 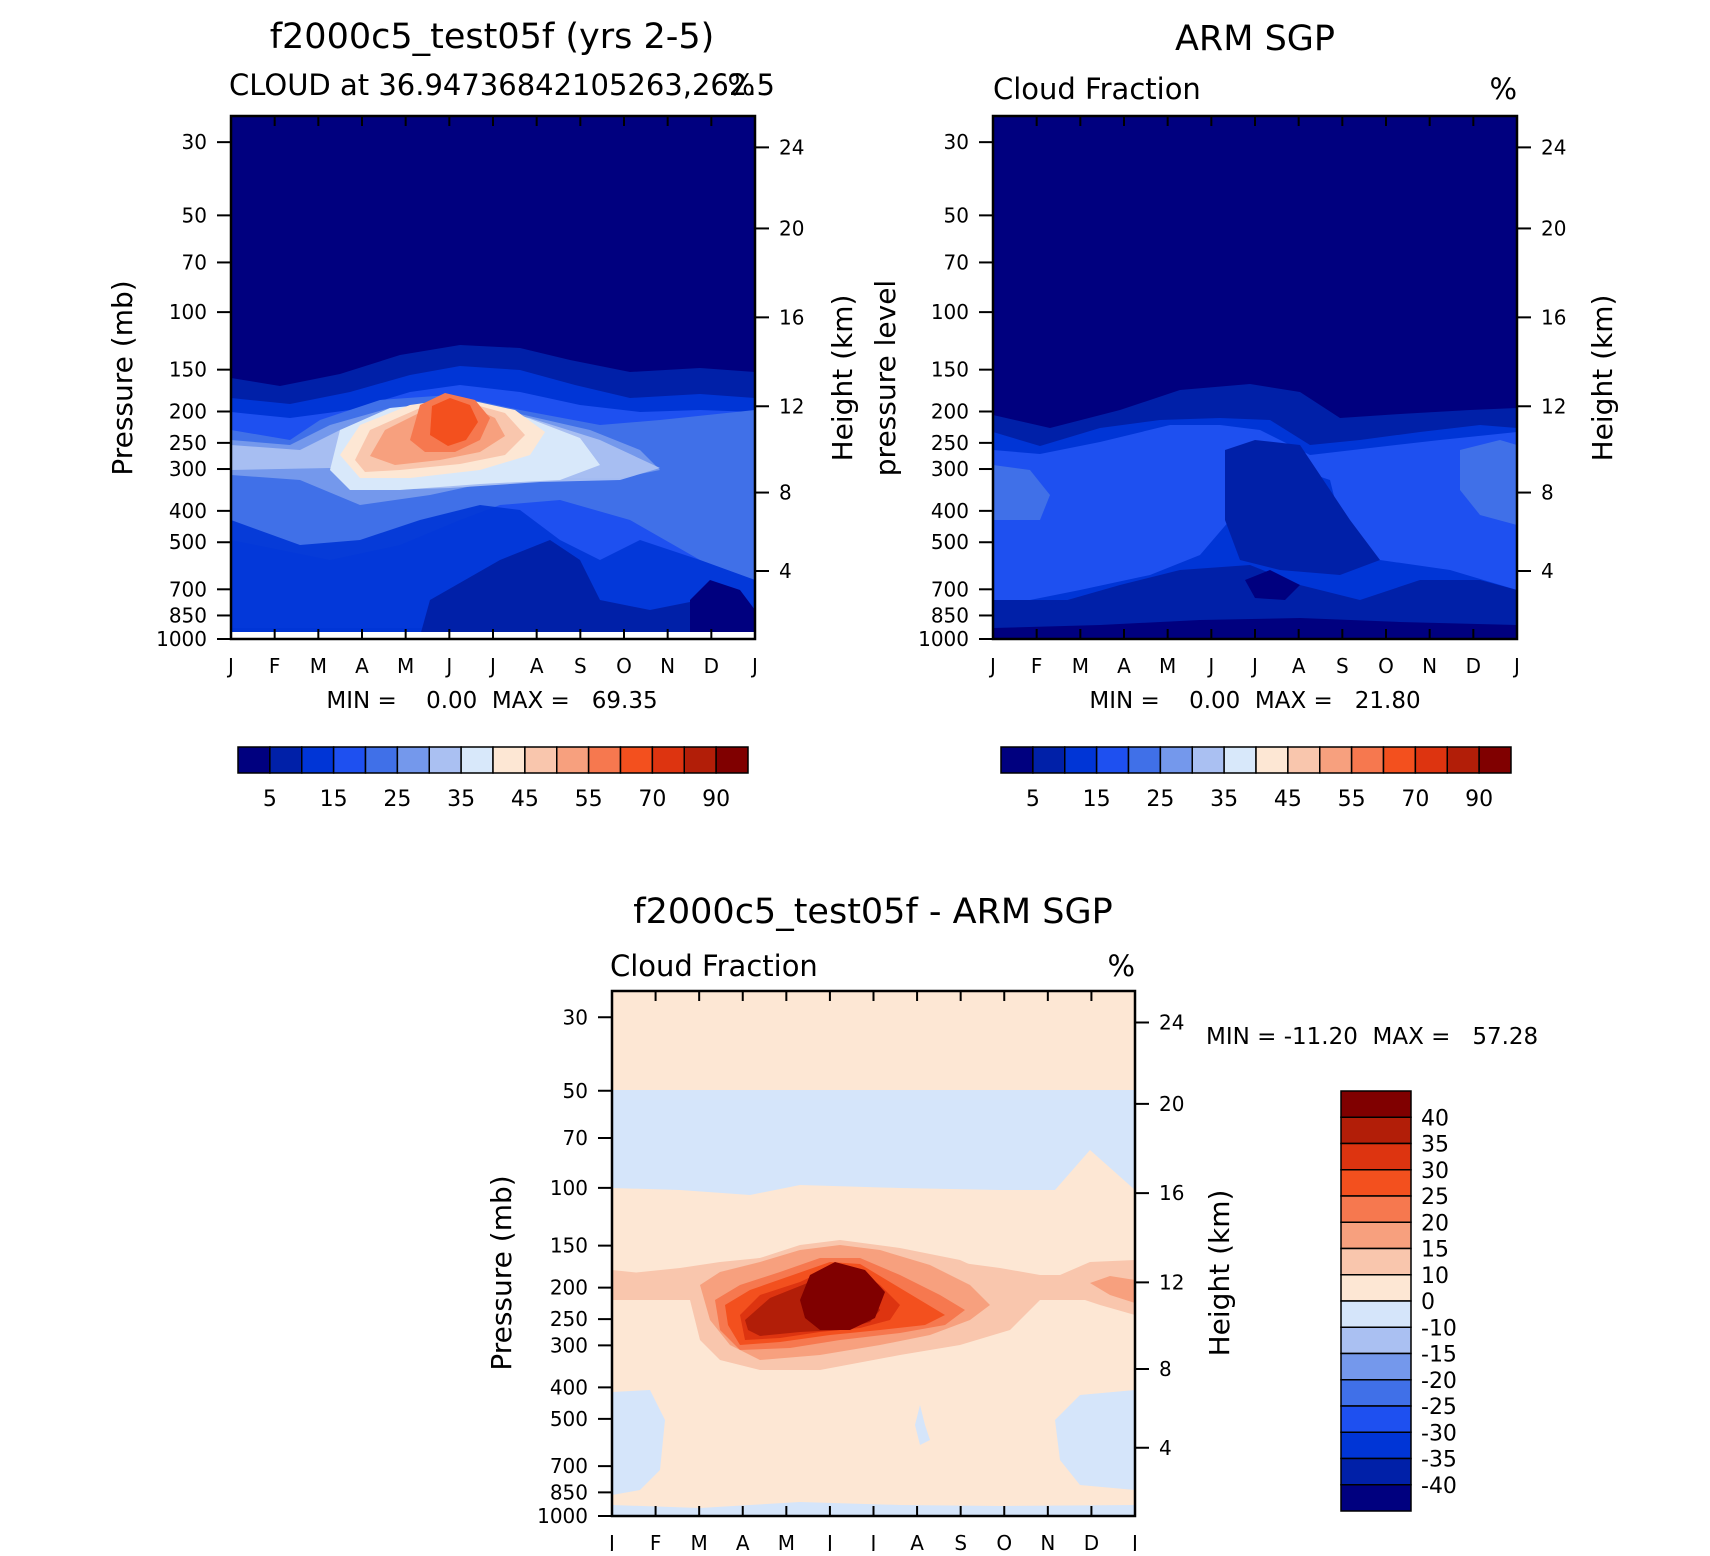 I want to click on panel-b-ylabel-left: pressure level, so click(x=885, y=378).